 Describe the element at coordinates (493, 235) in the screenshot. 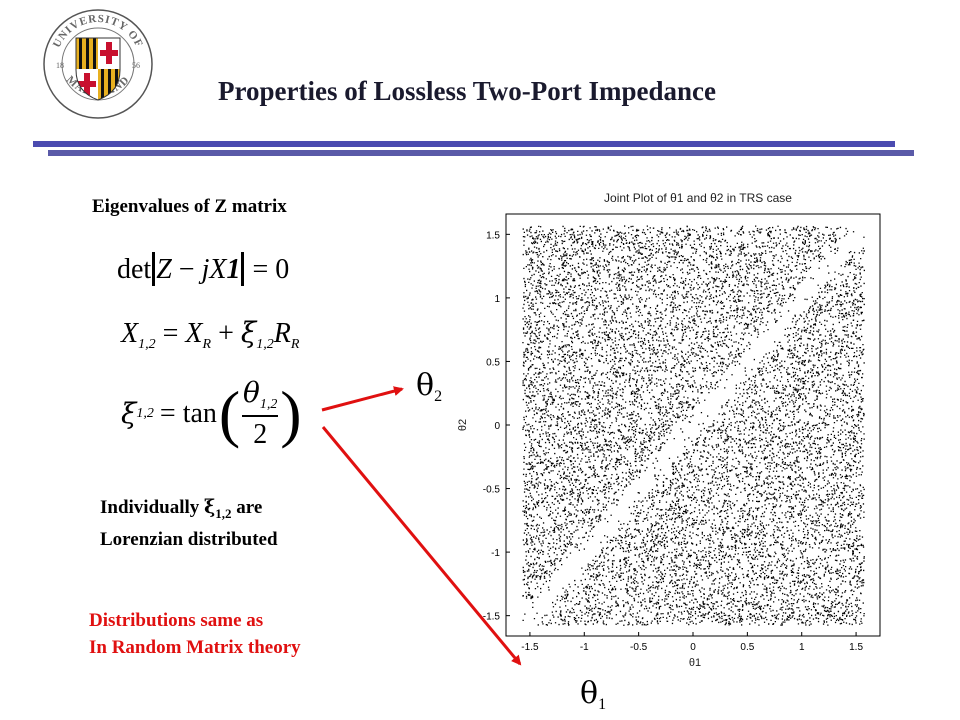

I see `y-tick-label: 1.5` at that location.